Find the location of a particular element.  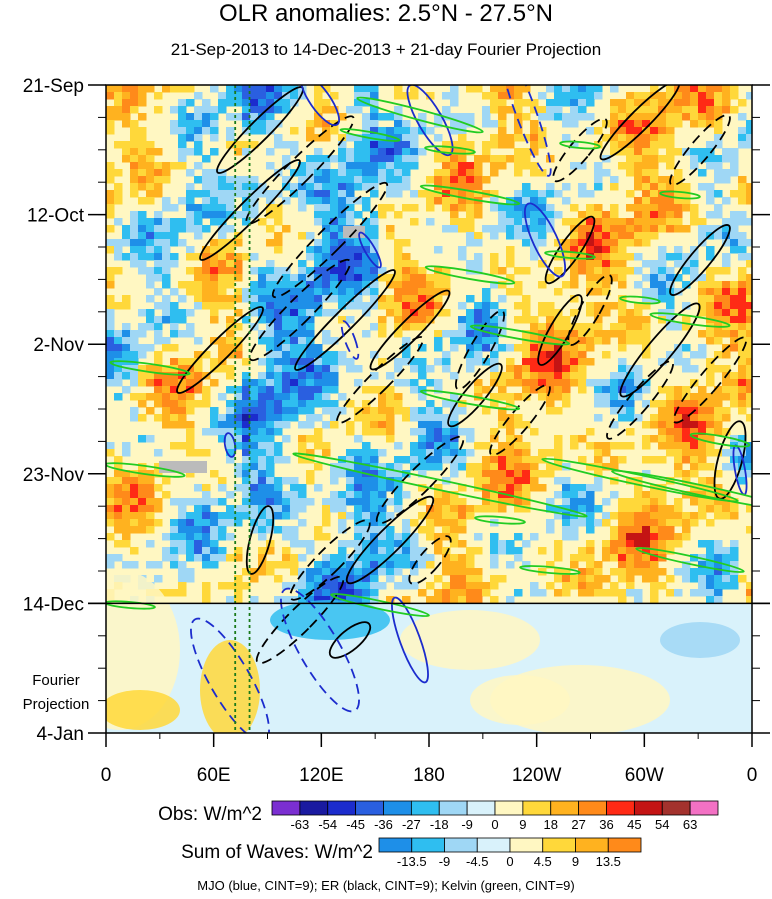

missing-data-box is located at coordinates (183, 467).